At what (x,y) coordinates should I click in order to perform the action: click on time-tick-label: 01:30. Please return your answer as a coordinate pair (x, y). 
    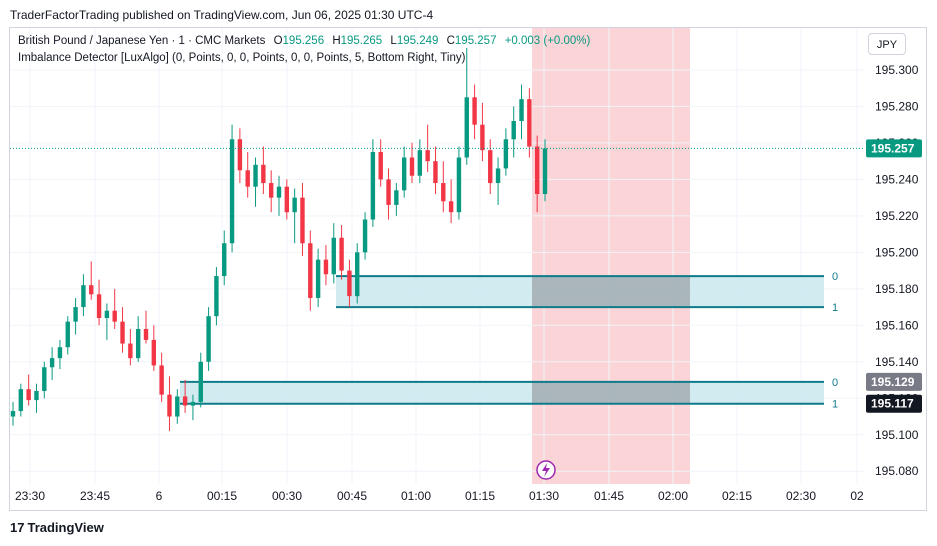
    Looking at the image, I should click on (544, 496).